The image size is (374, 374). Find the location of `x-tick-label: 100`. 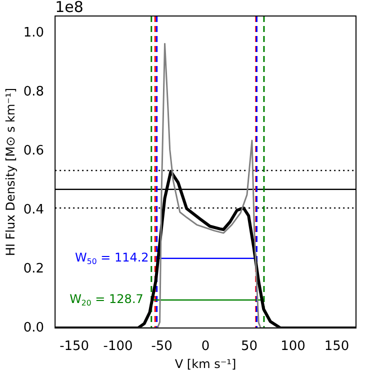

x-tick-label: 100 is located at coordinates (293, 346).